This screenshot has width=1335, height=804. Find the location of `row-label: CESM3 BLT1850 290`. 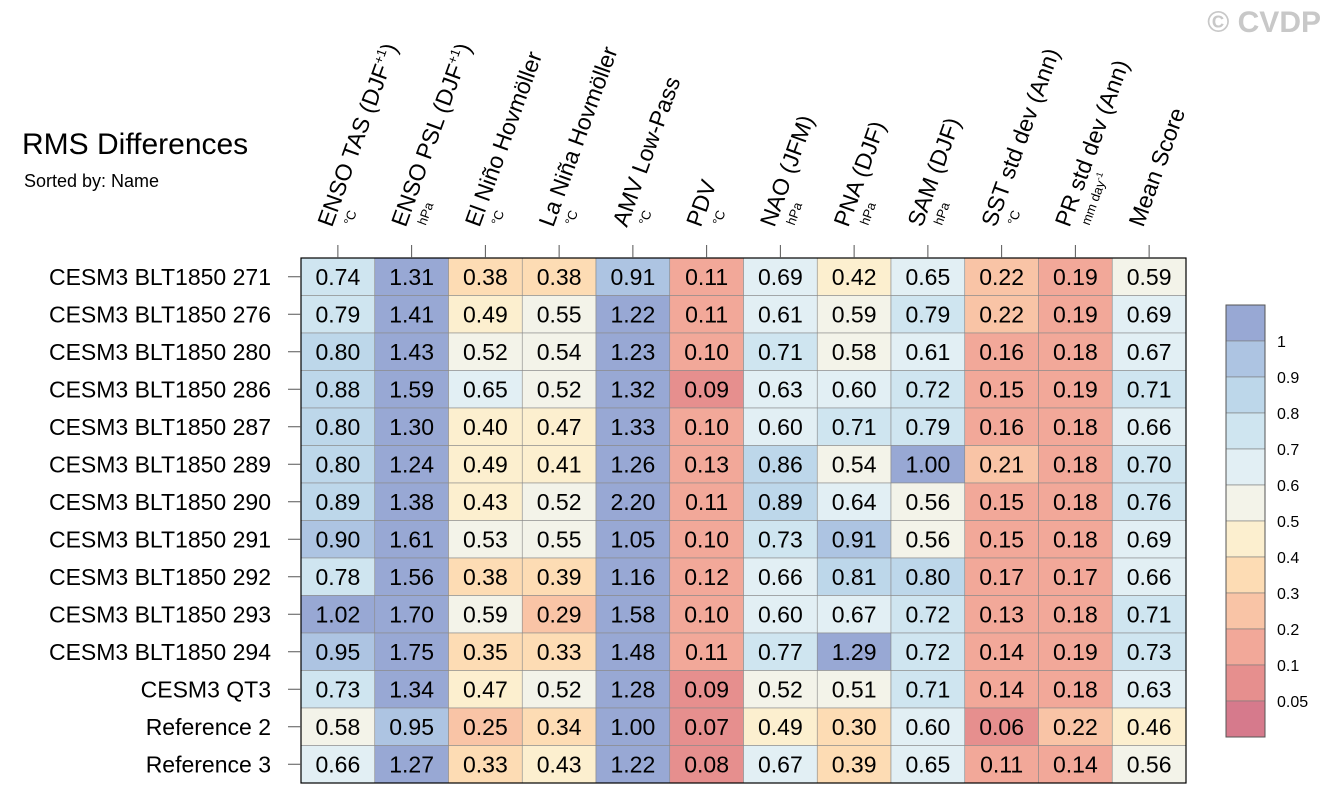

row-label: CESM3 BLT1850 290 is located at coordinates (160, 502).